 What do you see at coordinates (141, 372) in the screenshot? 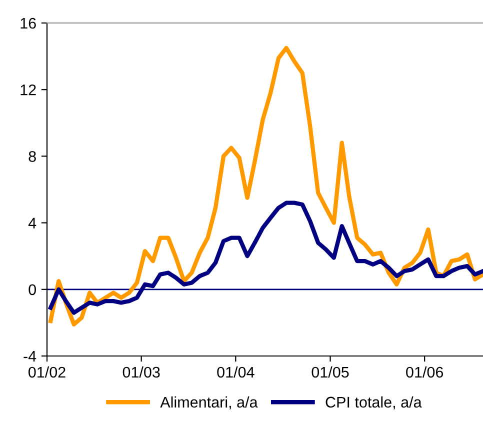
I see `x-tick-label: 01/03` at bounding box center [141, 372].